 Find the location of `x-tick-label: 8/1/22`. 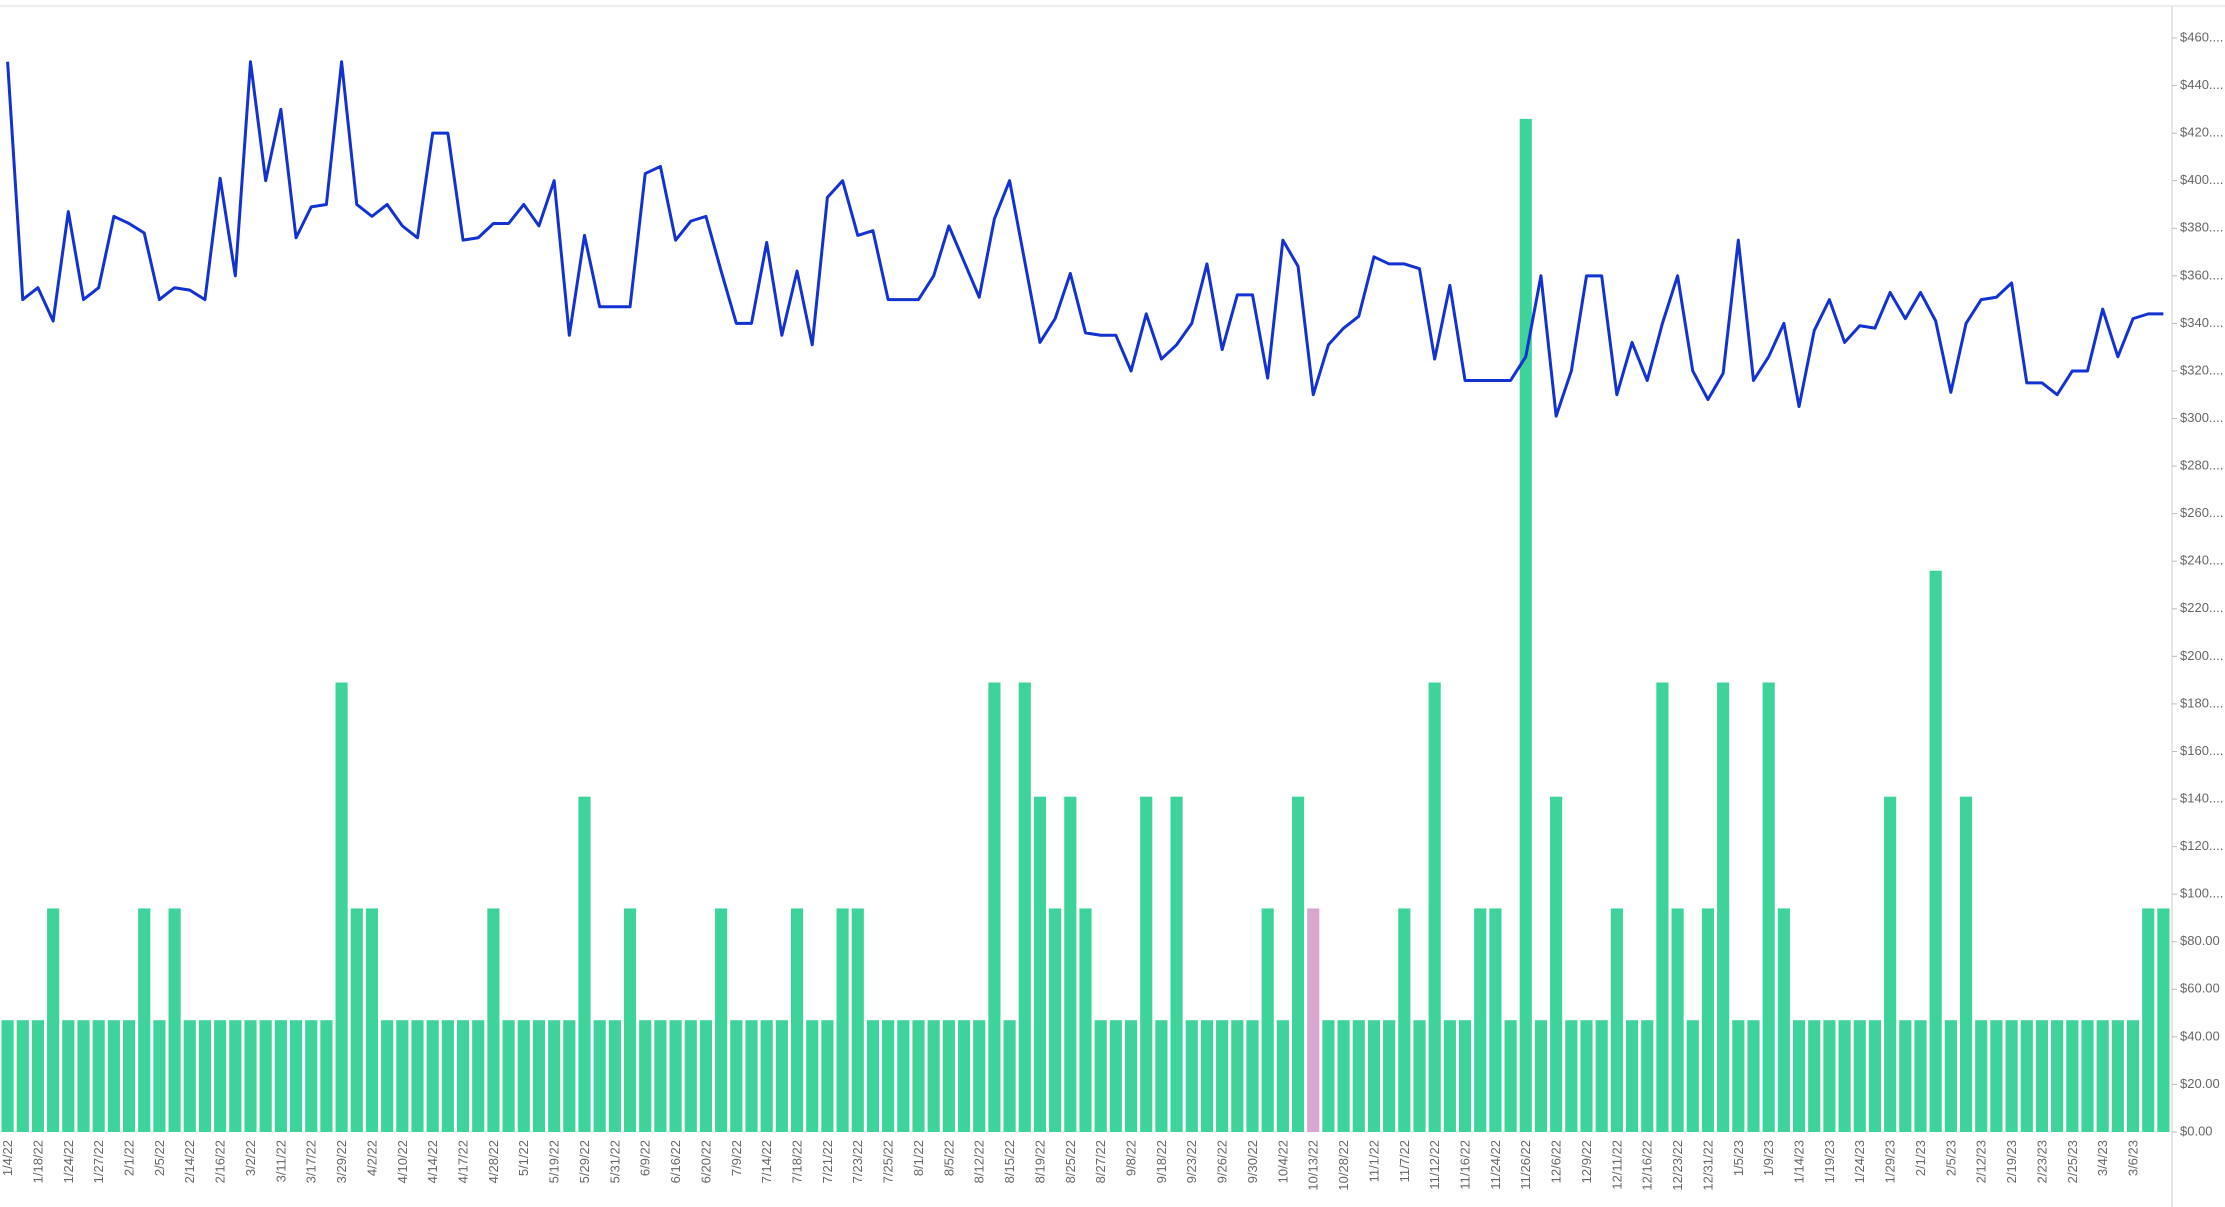

x-tick-label: 8/1/22 is located at coordinates (918, 1158).